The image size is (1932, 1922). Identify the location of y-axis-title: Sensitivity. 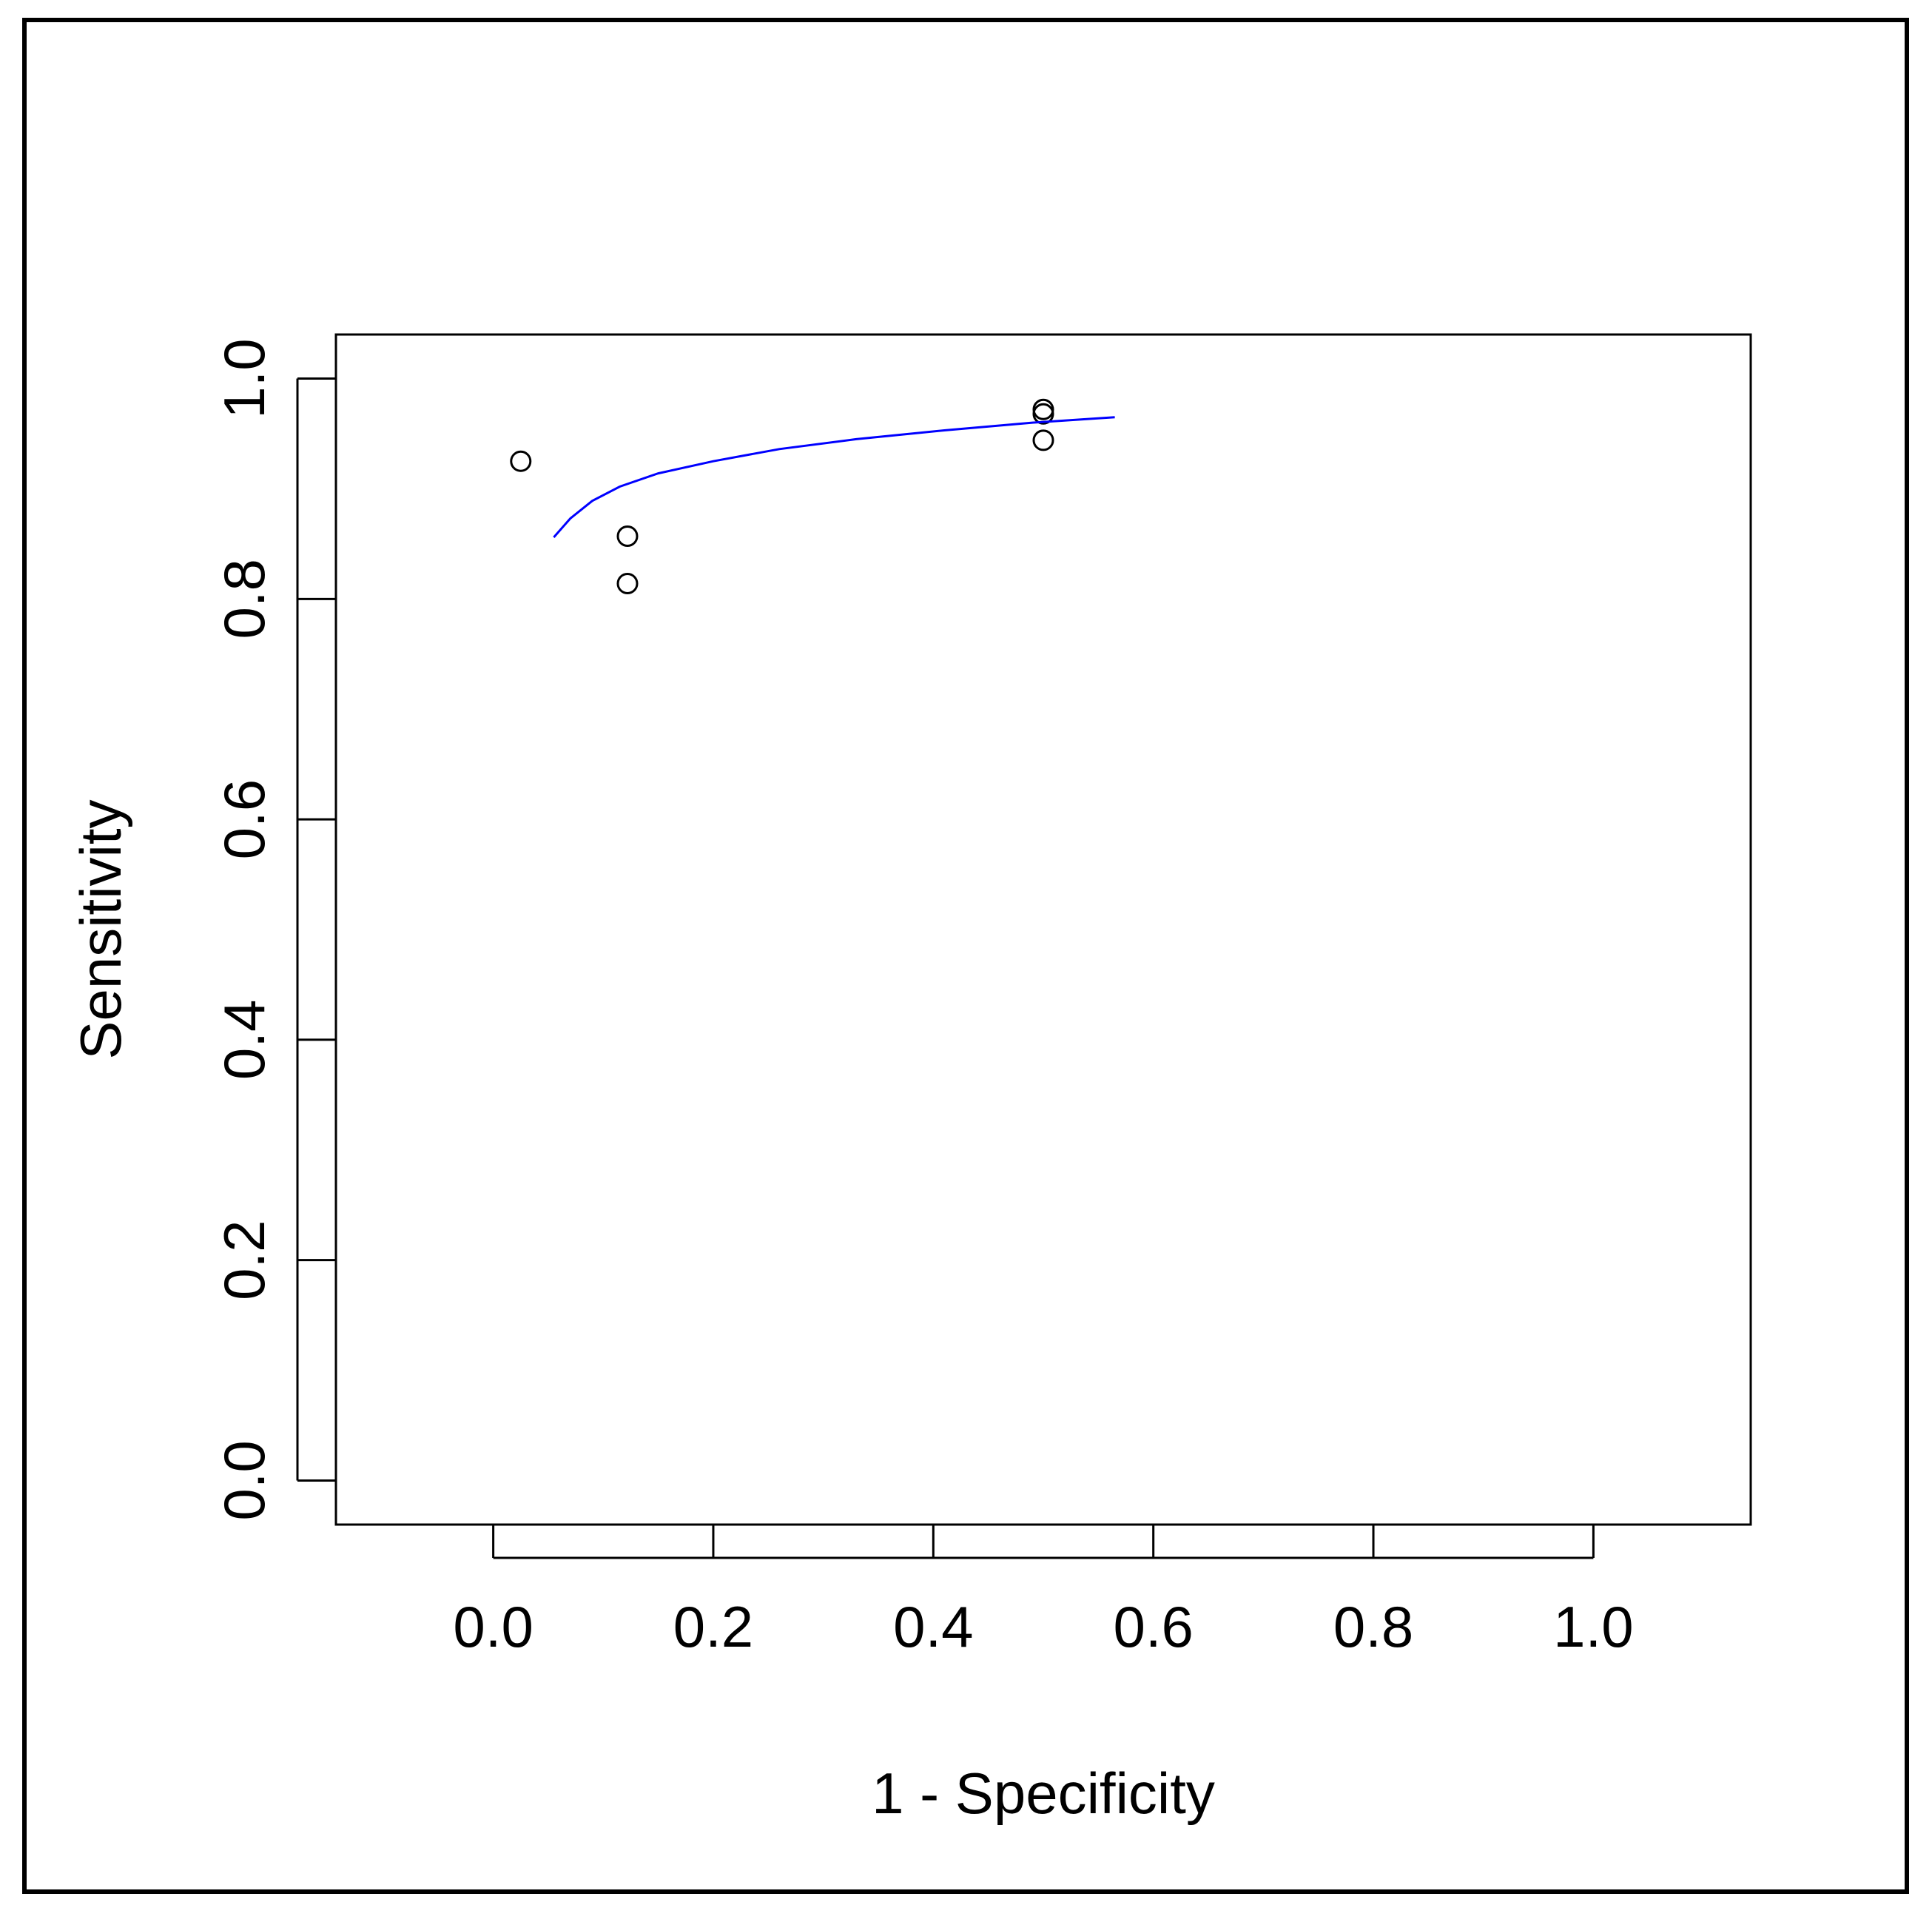
(100, 929).